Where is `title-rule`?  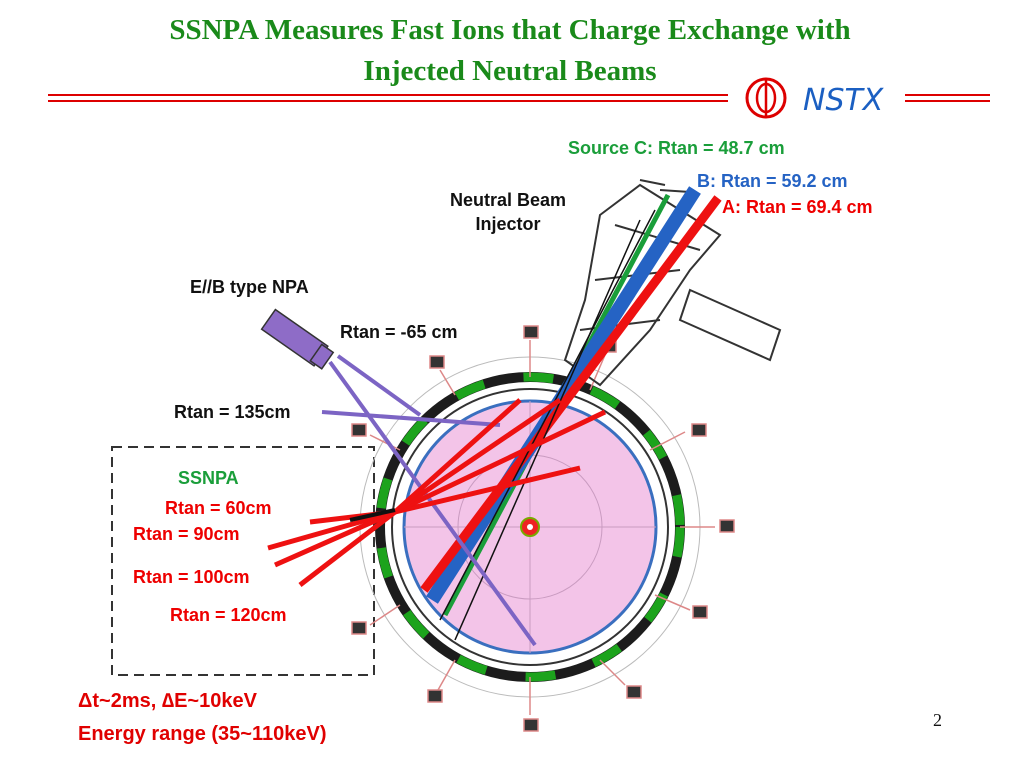
title-rule is located at coordinates (519, 98).